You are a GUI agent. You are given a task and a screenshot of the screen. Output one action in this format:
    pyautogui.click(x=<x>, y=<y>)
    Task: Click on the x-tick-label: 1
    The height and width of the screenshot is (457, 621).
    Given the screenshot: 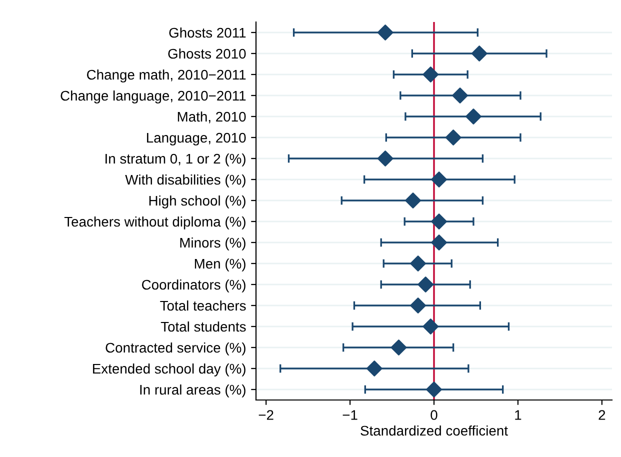 What is the action you would take?
    pyautogui.click(x=518, y=415)
    